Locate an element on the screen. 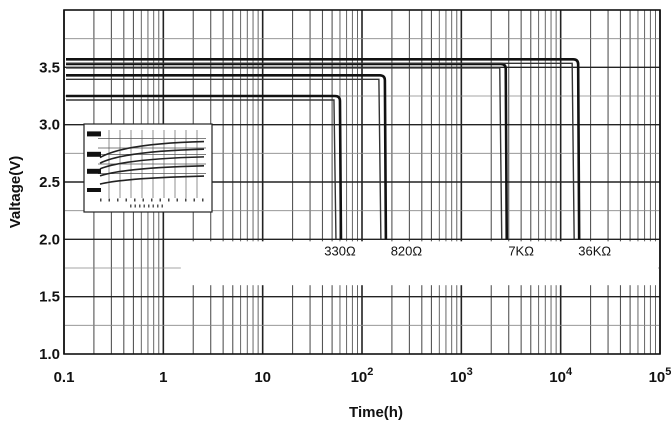  x-tick-labels: 0.1 1 10 10² 10³ 10⁴ 10⁵ is located at coordinates (362, 376).